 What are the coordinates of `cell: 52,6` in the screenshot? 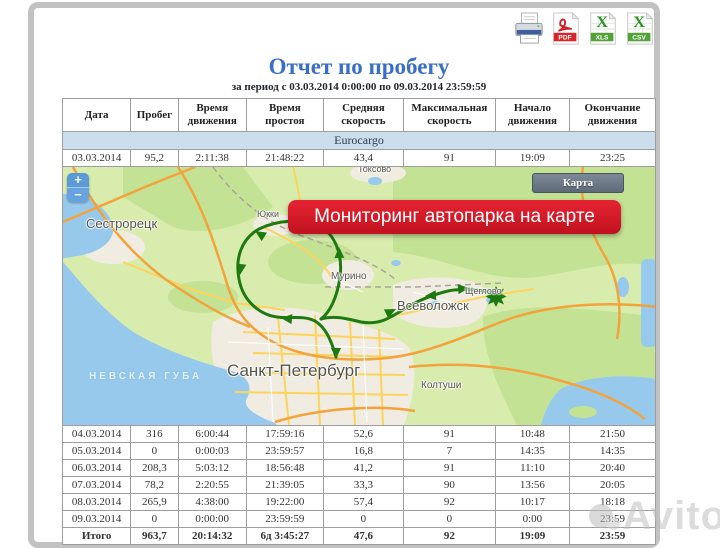 It's located at (363, 434).